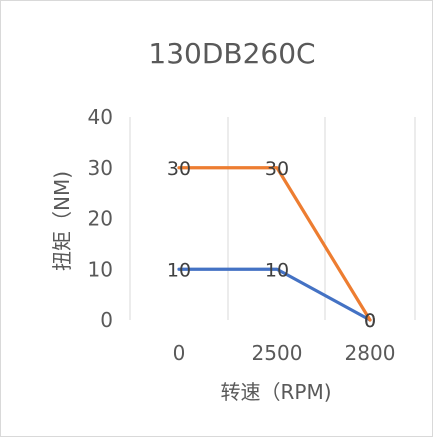  What do you see at coordinates (370, 353) in the screenshot?
I see `x-tick-label-2: 2800` at bounding box center [370, 353].